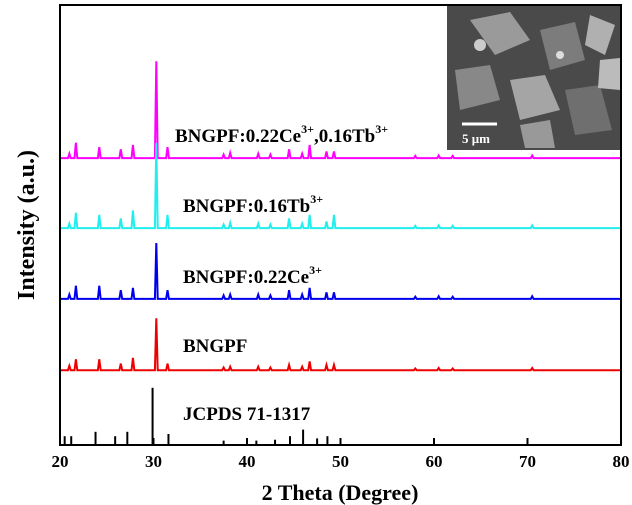  I want to click on label-text: BNGPF:0.16Tb, so click(246, 206).